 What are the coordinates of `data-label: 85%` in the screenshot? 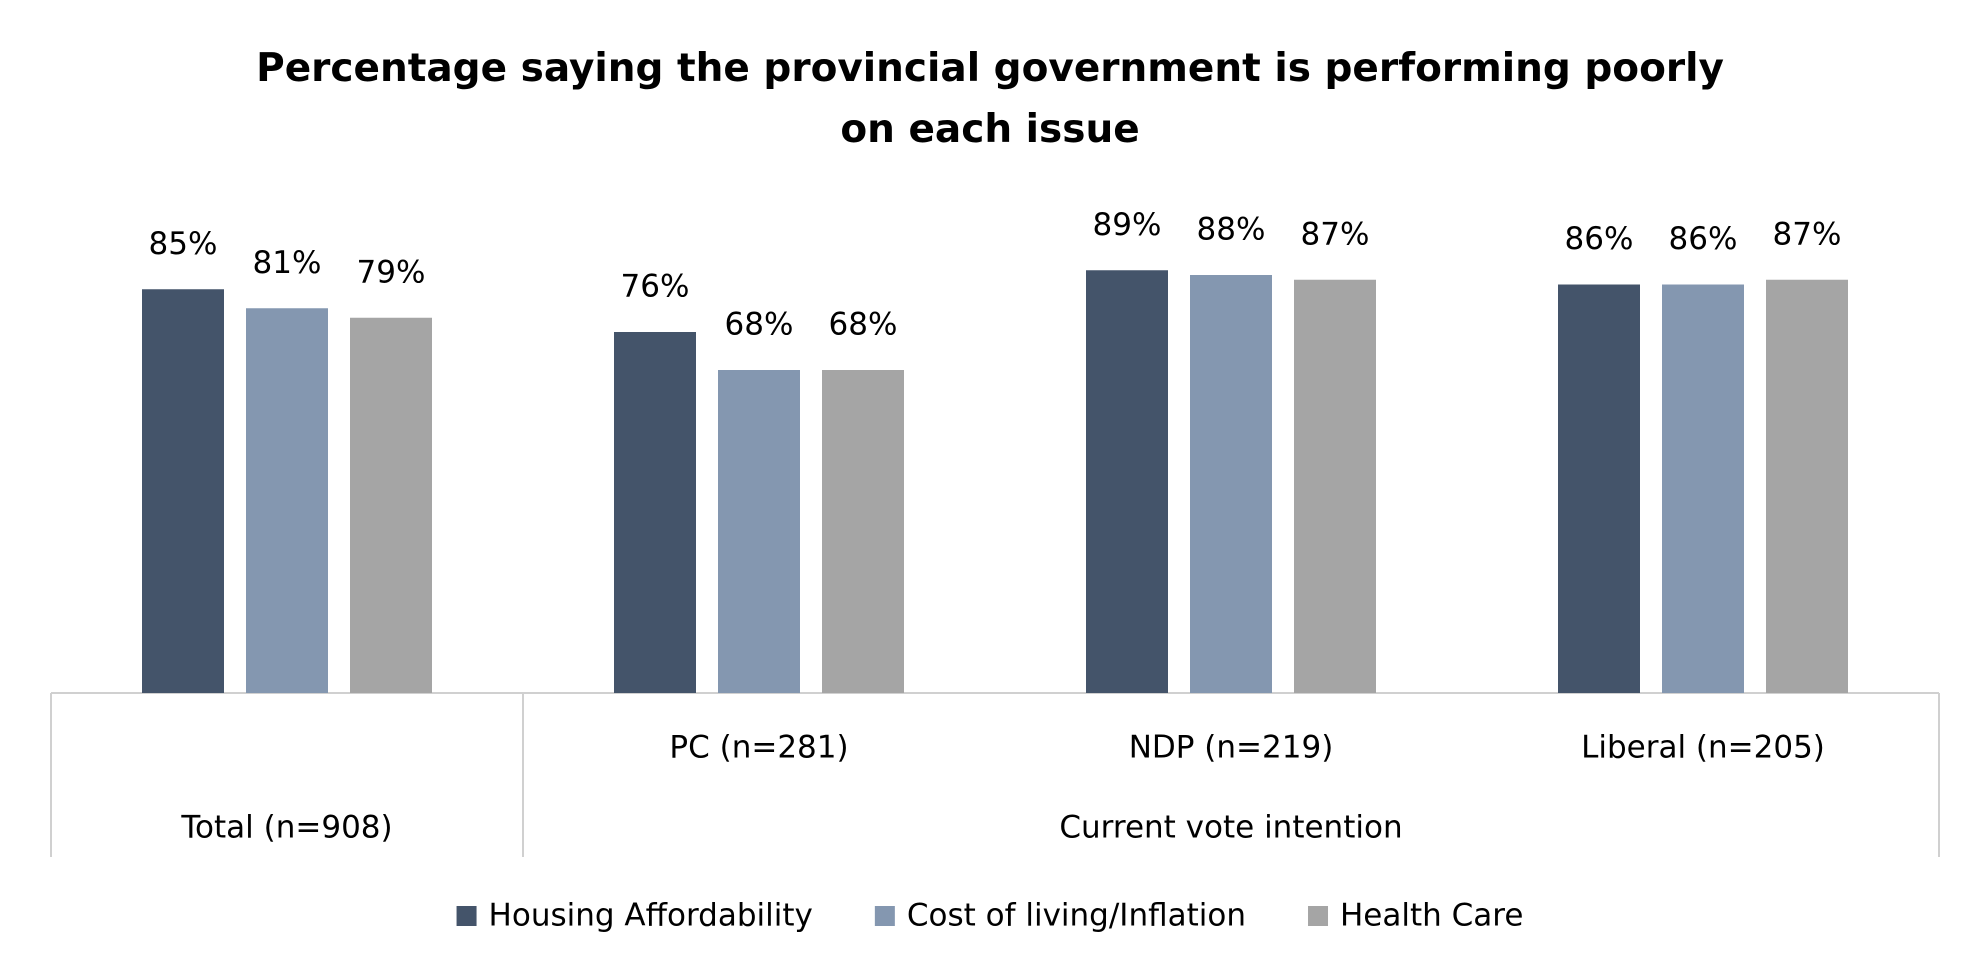 It's located at (183, 244).